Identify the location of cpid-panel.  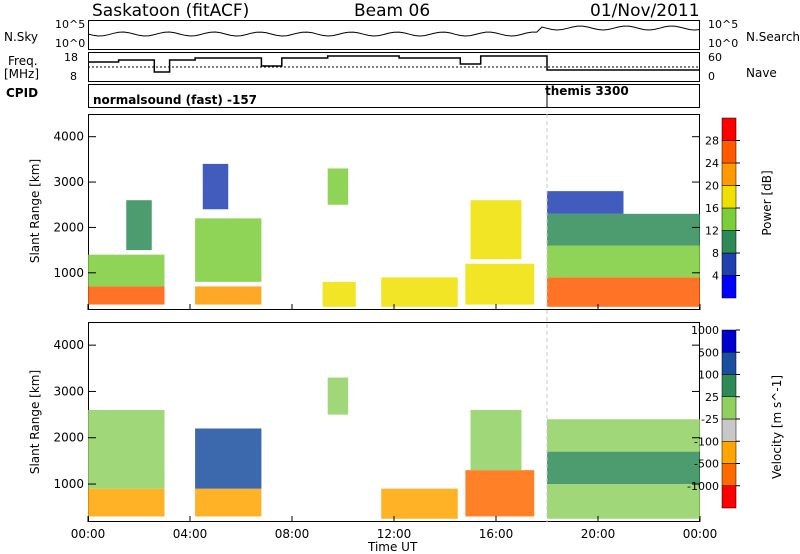
(394, 96).